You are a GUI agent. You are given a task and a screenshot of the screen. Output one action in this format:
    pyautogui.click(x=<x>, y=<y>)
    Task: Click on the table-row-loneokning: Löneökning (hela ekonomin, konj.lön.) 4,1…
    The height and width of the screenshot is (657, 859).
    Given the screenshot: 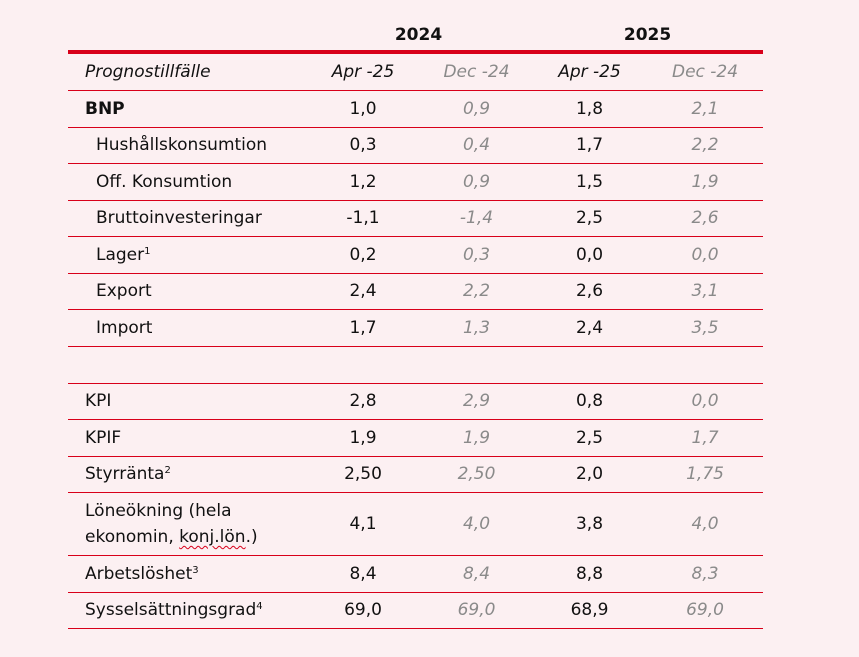 What is the action you would take?
    pyautogui.click(x=416, y=524)
    